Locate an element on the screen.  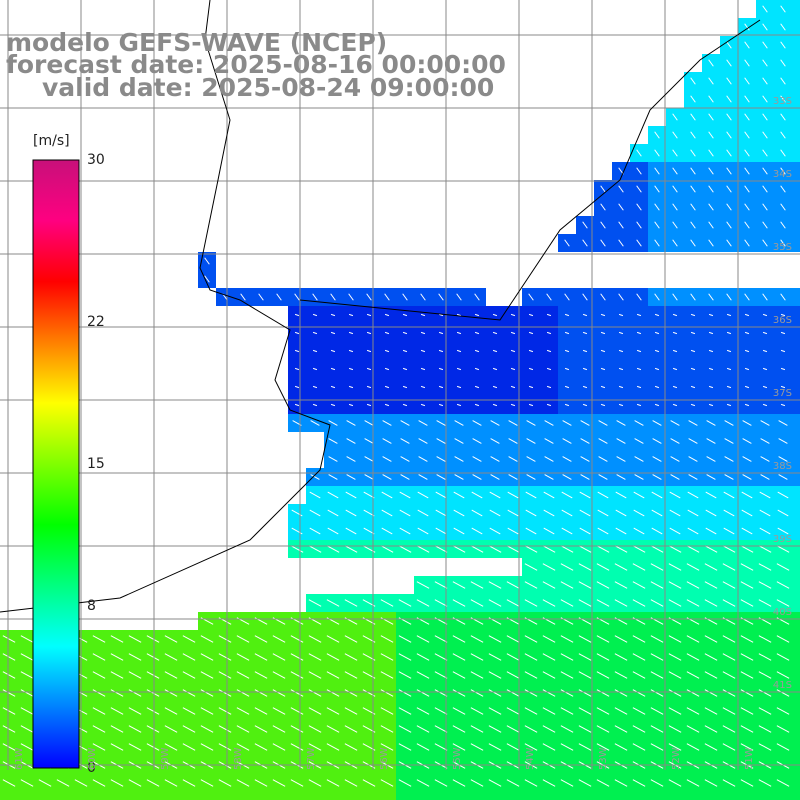
colorbar-unit: [m/s] is located at coordinates (51, 141).